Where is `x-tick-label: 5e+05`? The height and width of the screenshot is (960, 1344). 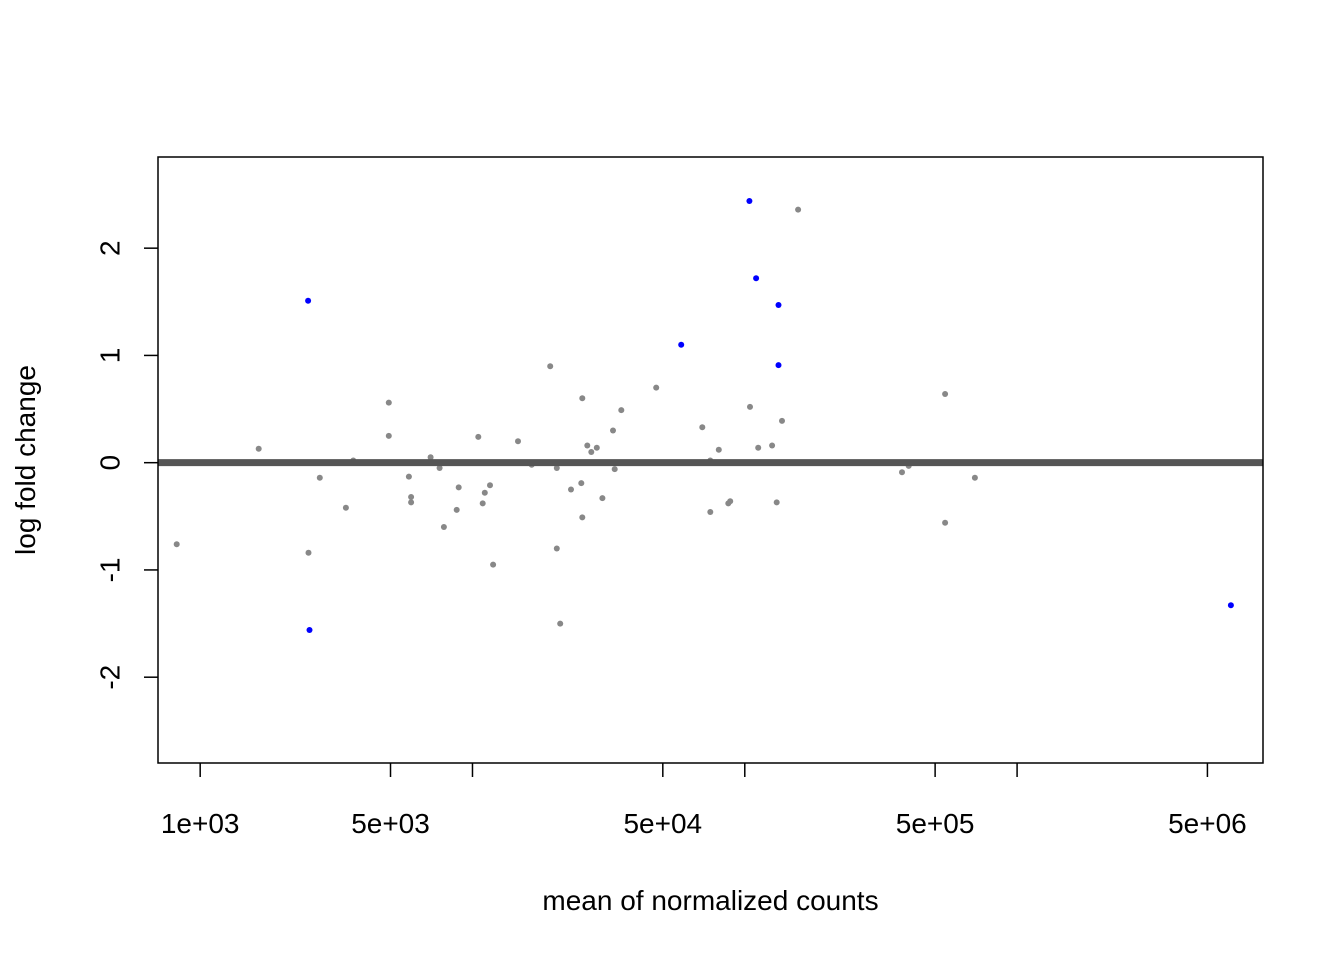 x-tick-label: 5e+05 is located at coordinates (935, 823).